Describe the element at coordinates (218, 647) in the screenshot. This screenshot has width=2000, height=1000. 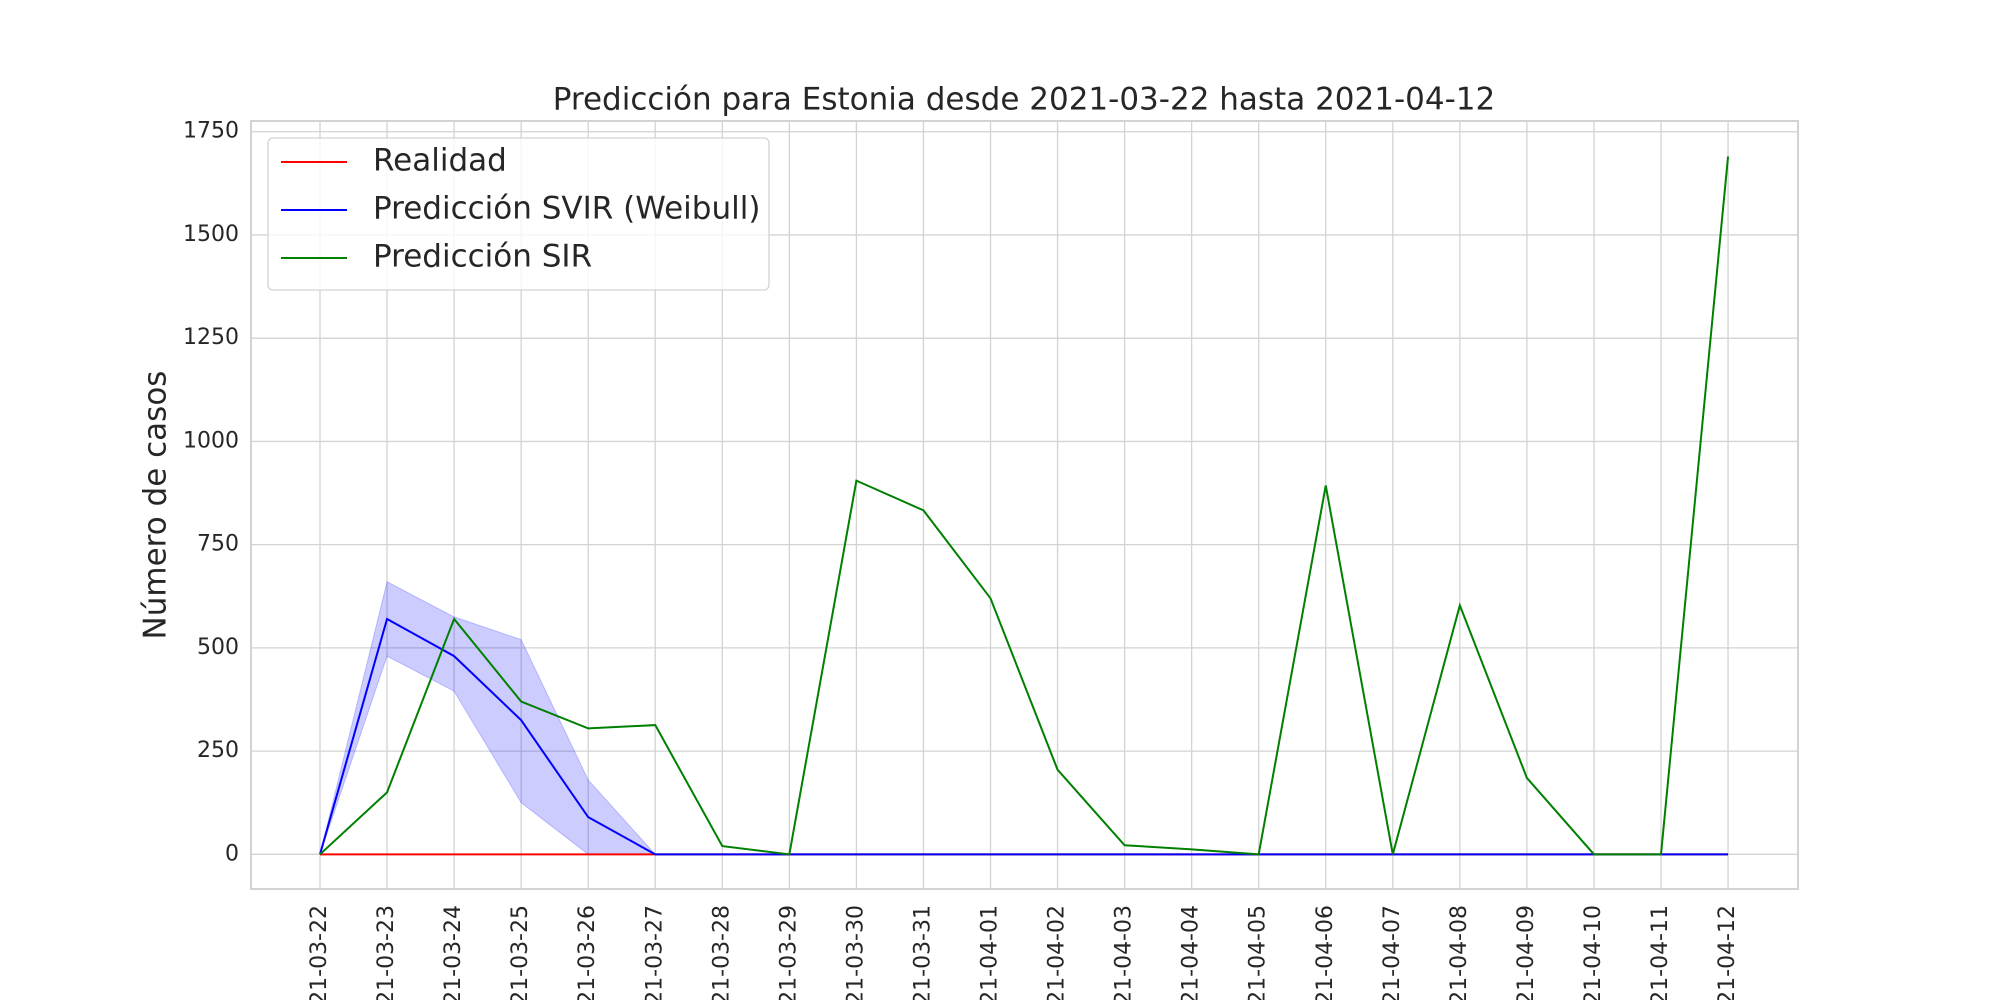
I see `y-tick-label: 500` at that location.